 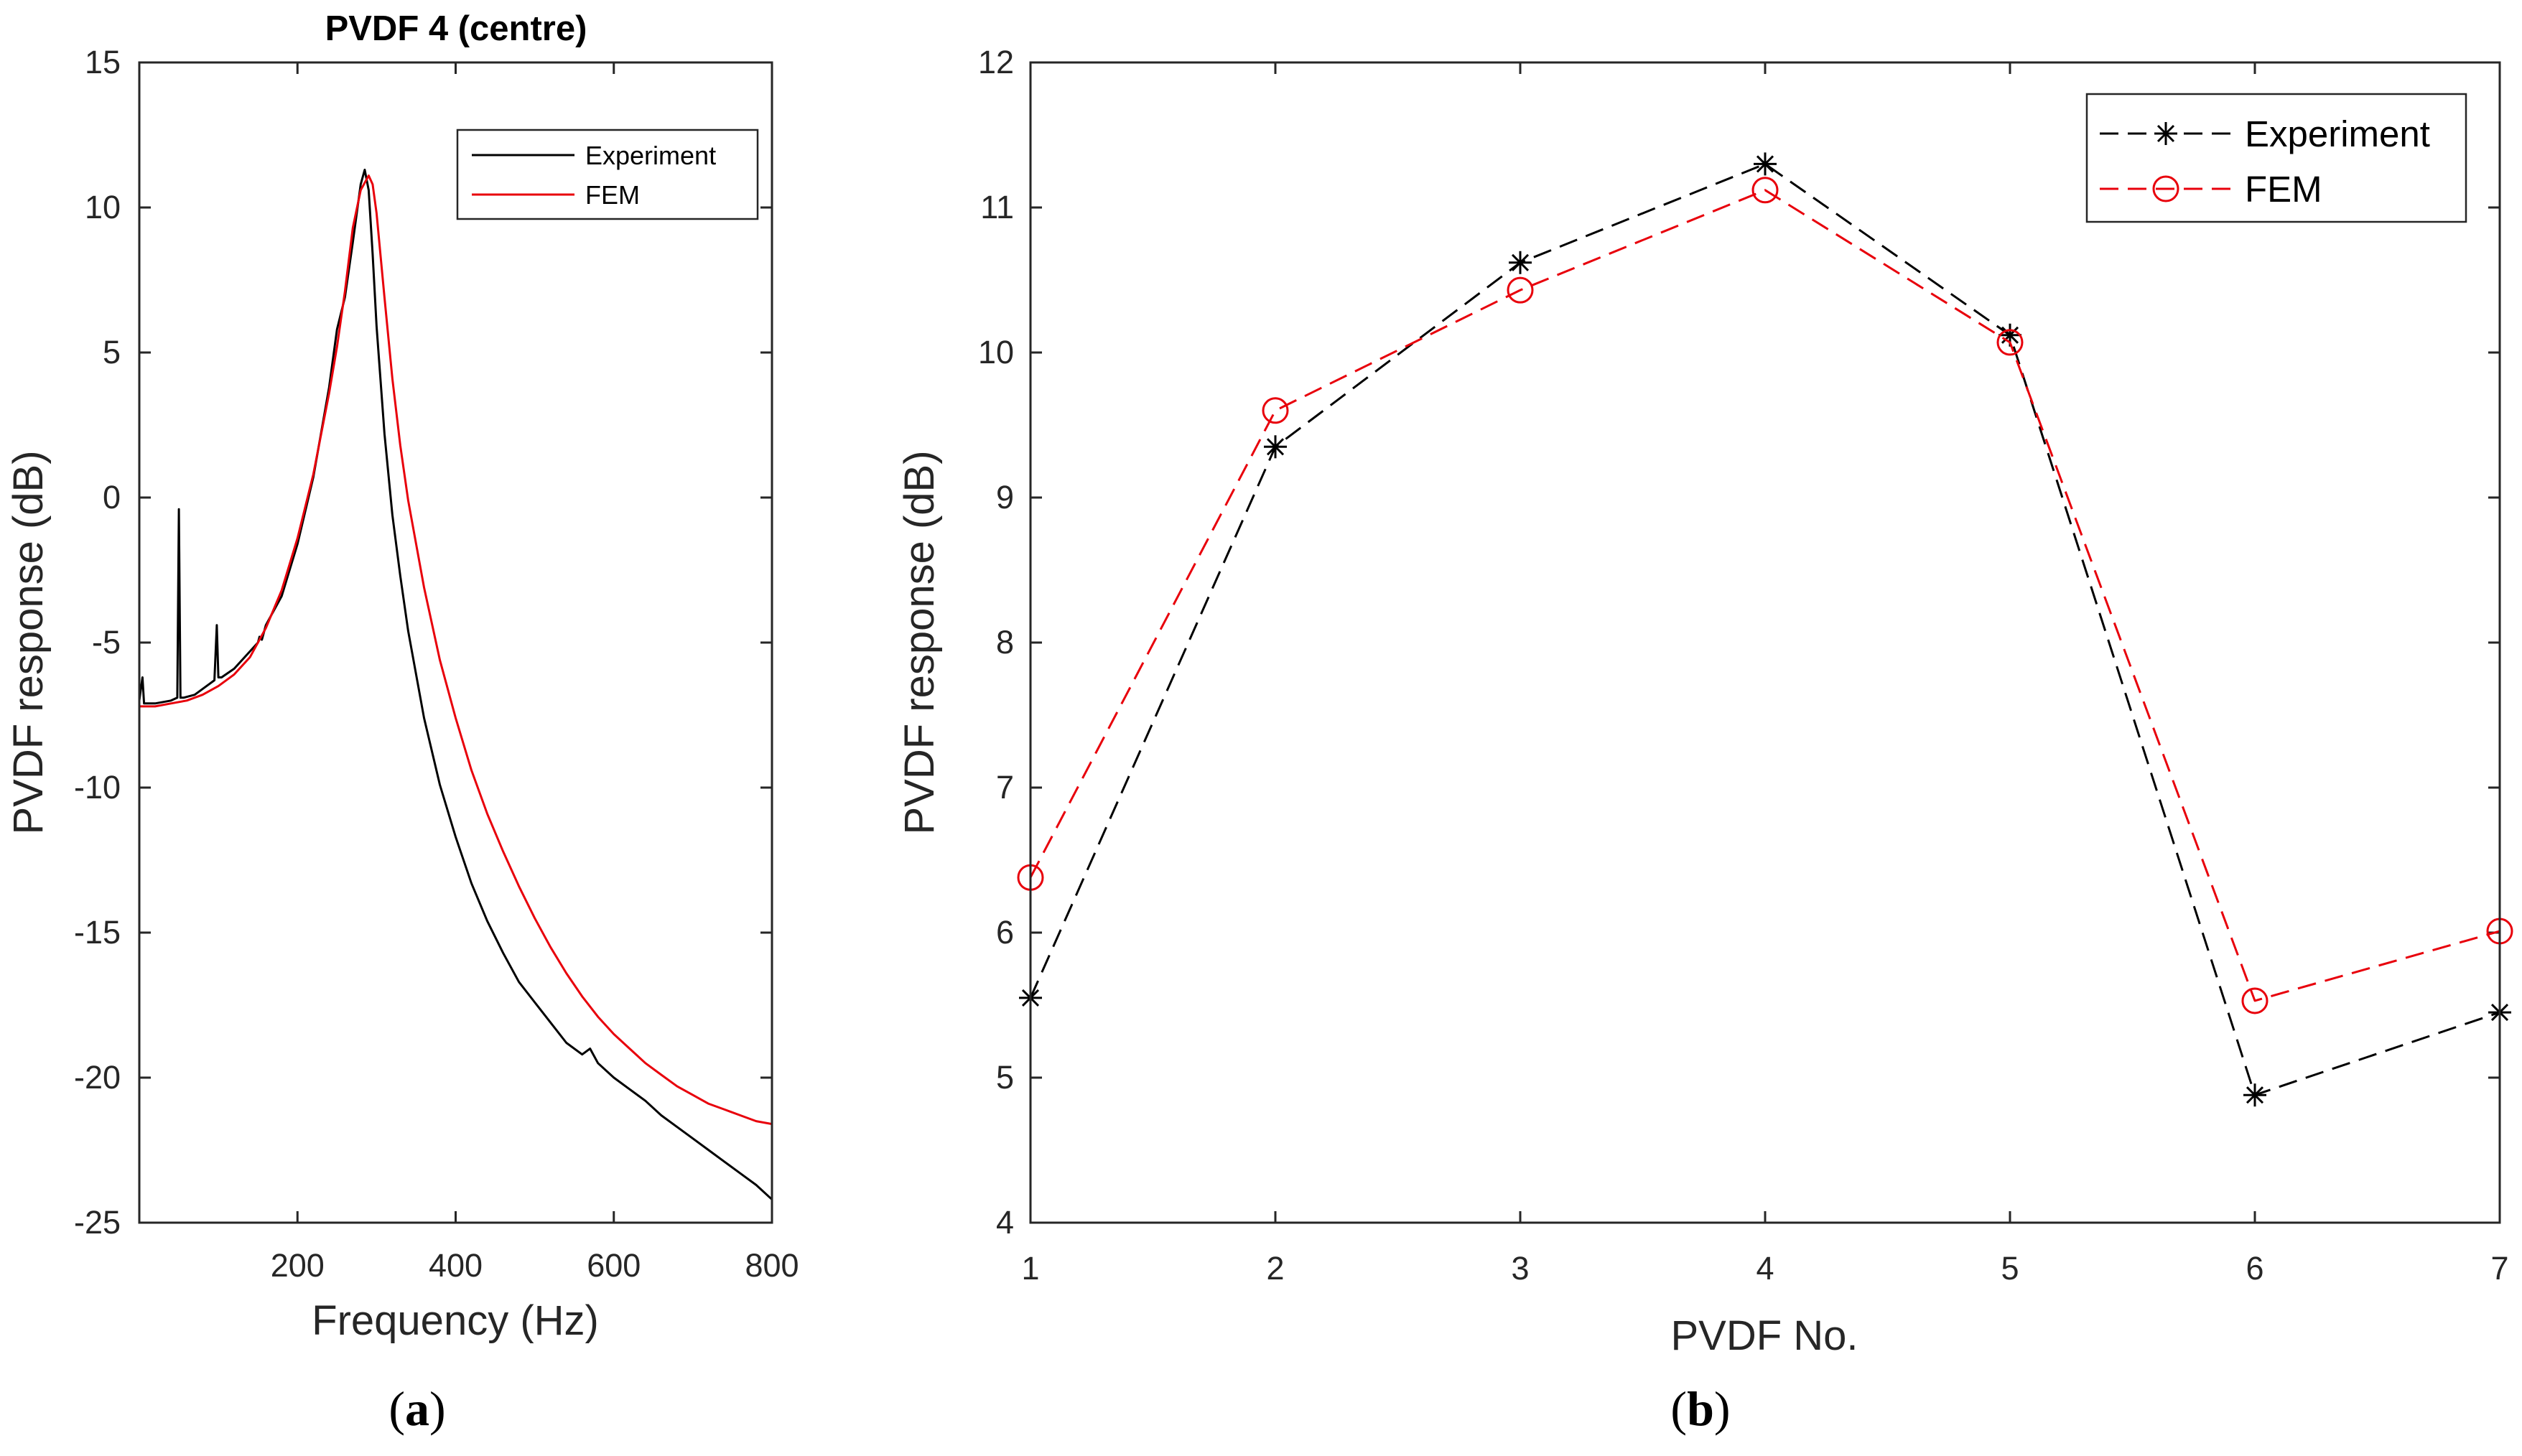 I want to click on panel-a-ytick-label: -15, so click(x=98, y=932).